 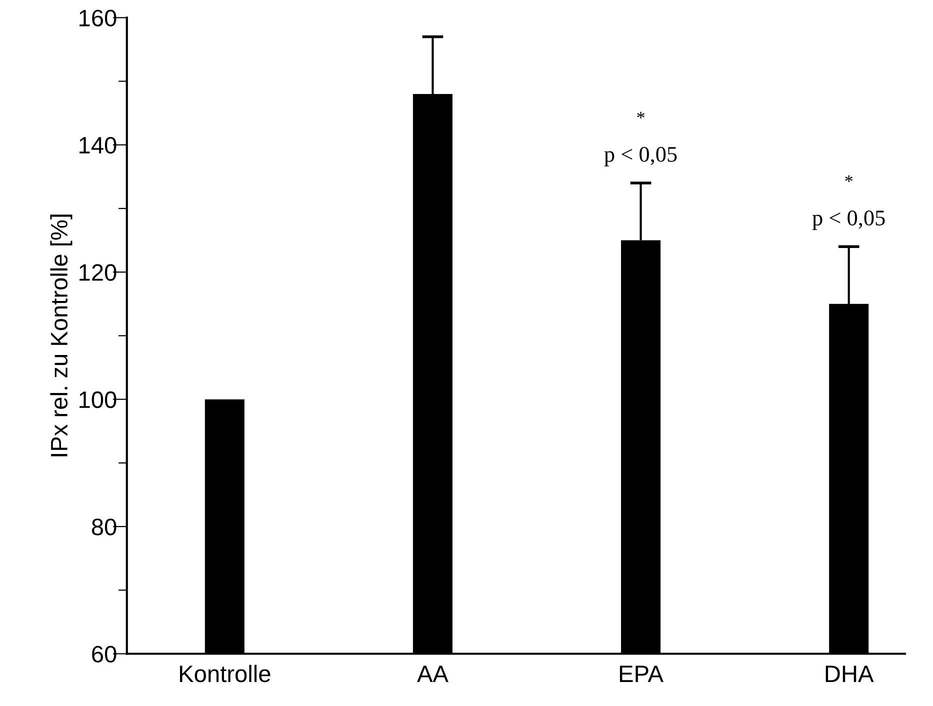 What do you see at coordinates (98, 399) in the screenshot?
I see `y-tick-label: 100` at bounding box center [98, 399].